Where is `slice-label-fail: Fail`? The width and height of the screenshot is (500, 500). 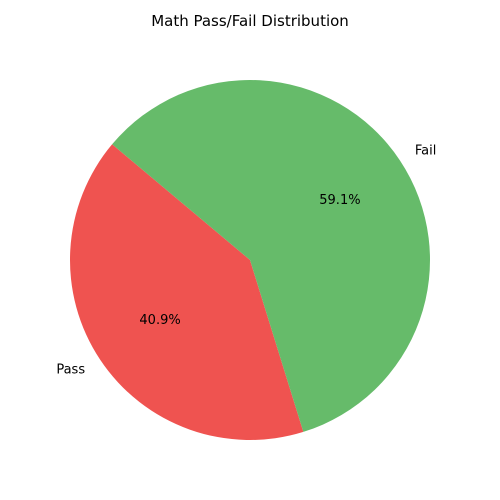
slice-label-fail: Fail is located at coordinates (425, 150).